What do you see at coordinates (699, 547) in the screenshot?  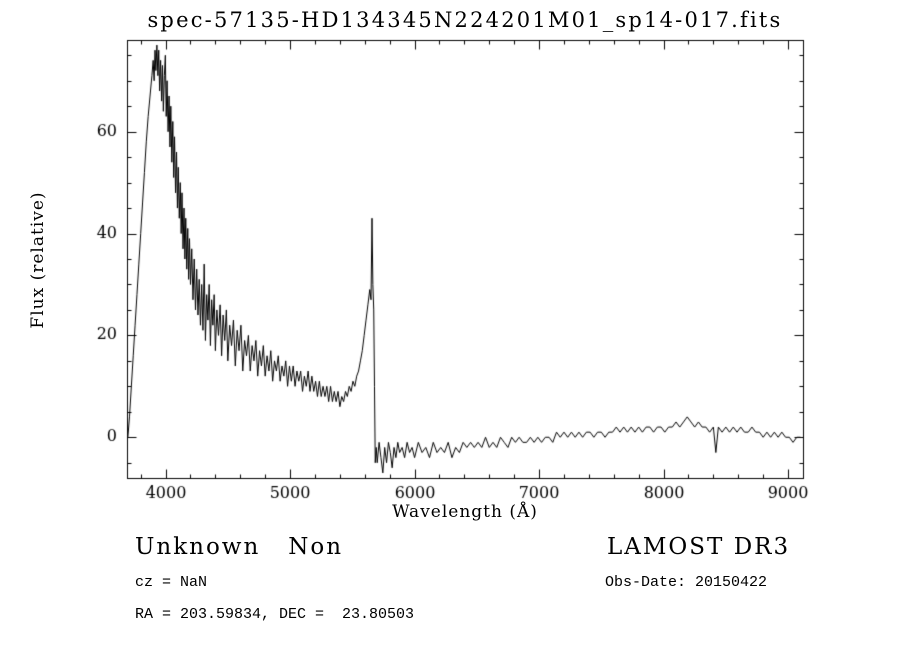 I see `survey-release-label: LAMOST DR3` at bounding box center [699, 547].